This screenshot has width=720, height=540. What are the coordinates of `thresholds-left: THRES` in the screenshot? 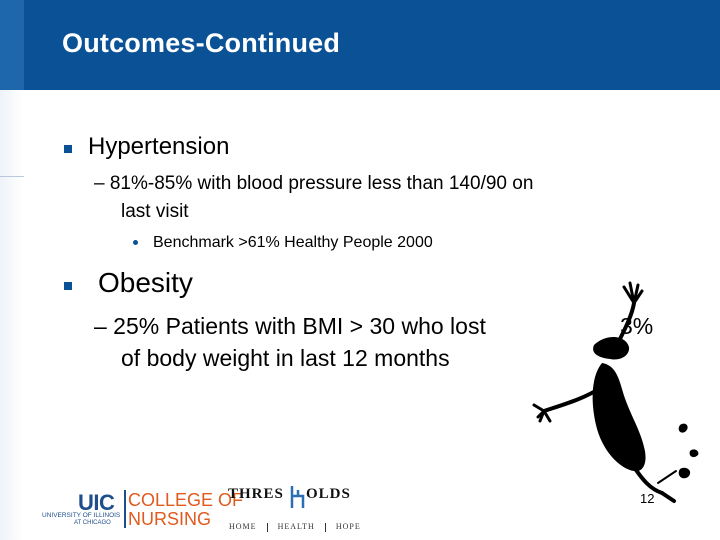 It's located at (256, 494).